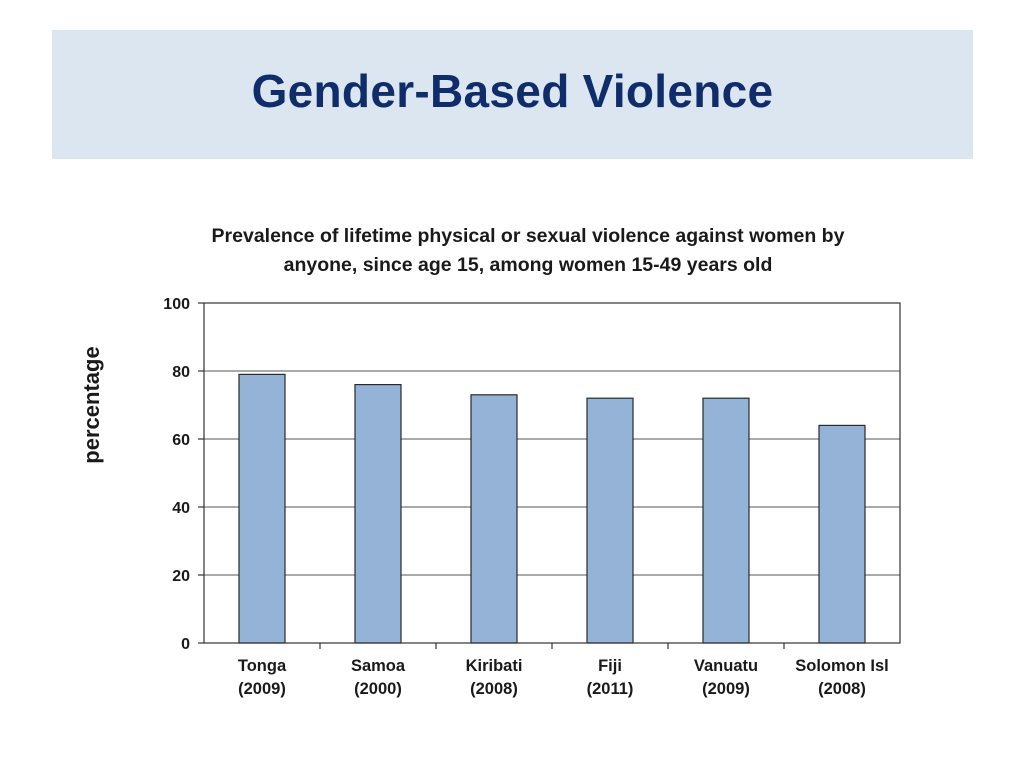 This screenshot has height=768, width=1024. I want to click on y-axis-ticks: 0 20 40 60 80 100, so click(183, 474).